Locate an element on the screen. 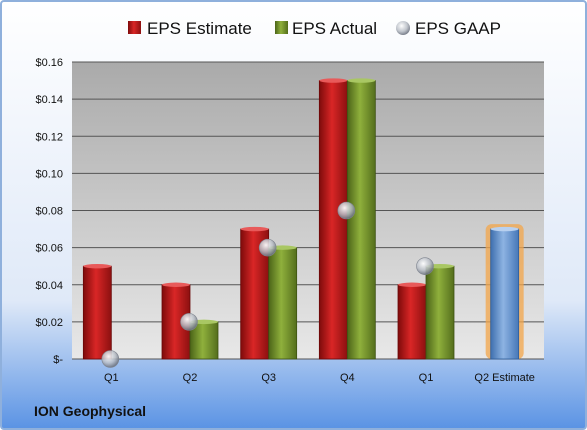  y-tick-label: $0.10 is located at coordinates (49, 174).